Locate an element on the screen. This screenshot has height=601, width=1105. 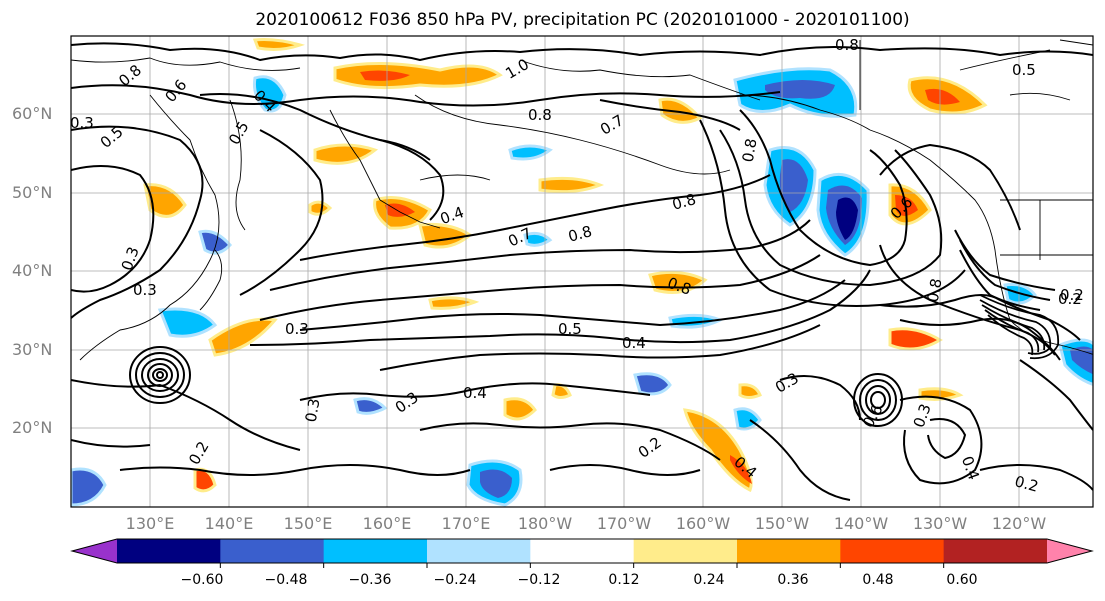
lon-label: 130°W is located at coordinates (940, 523).